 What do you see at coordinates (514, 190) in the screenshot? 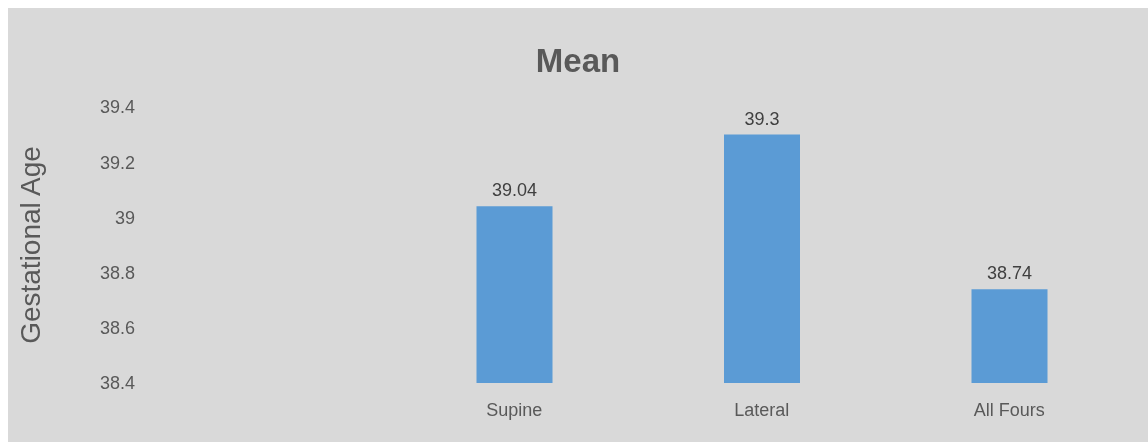
I see `data-label: 39.04` at bounding box center [514, 190].